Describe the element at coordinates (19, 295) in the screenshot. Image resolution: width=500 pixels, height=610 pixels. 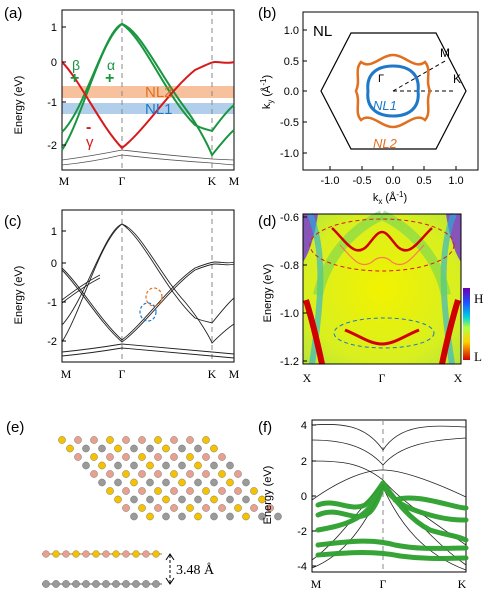
I see `panel-c-ylabel: Energy (eV)` at that location.